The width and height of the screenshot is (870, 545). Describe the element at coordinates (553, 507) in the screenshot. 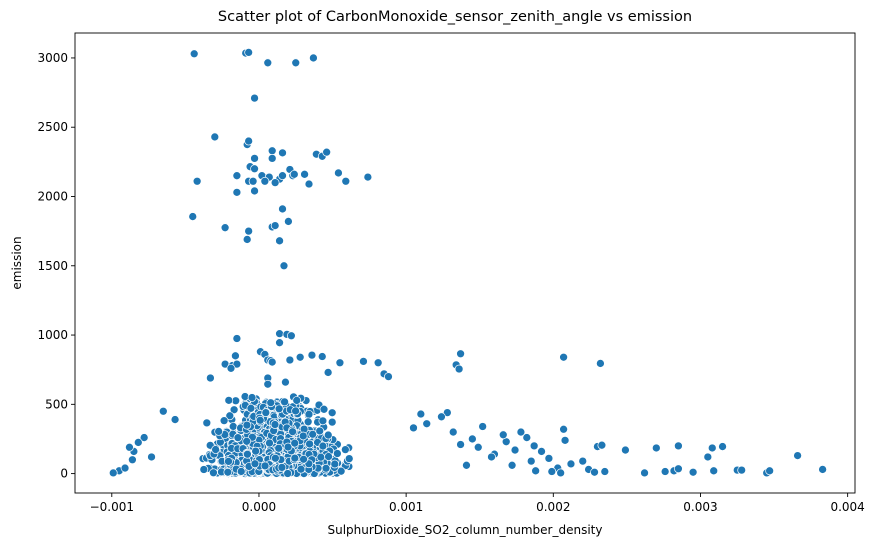

I see `x-tick-label: 0.002` at that location.